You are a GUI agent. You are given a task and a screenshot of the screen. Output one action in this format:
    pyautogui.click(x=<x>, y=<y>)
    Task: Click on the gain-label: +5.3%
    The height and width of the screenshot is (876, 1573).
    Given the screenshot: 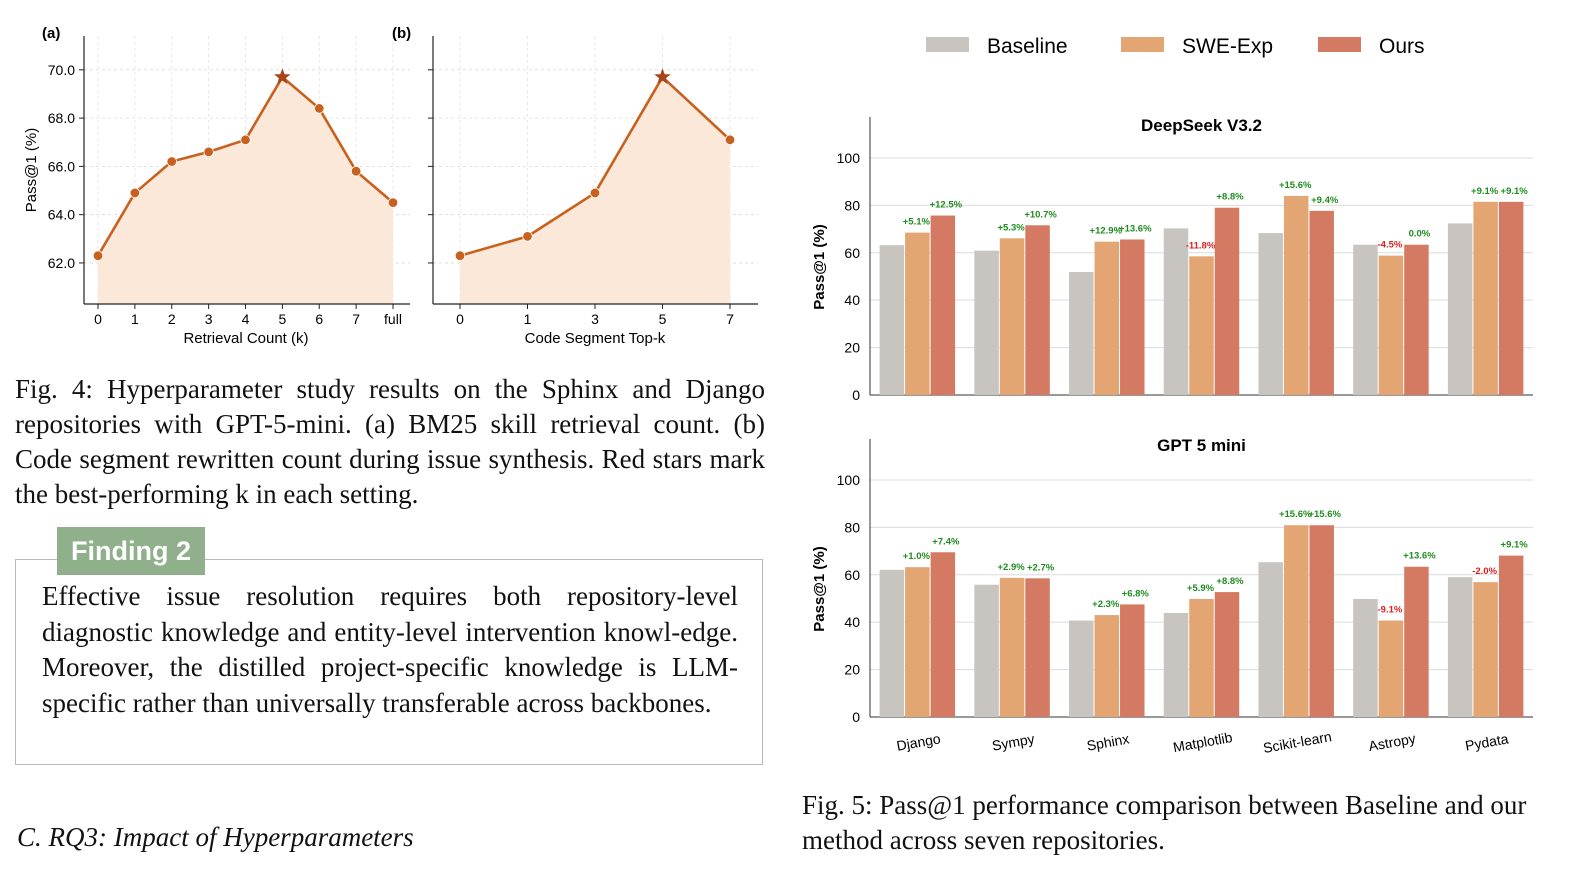 What is the action you would take?
    pyautogui.click(x=1011, y=227)
    